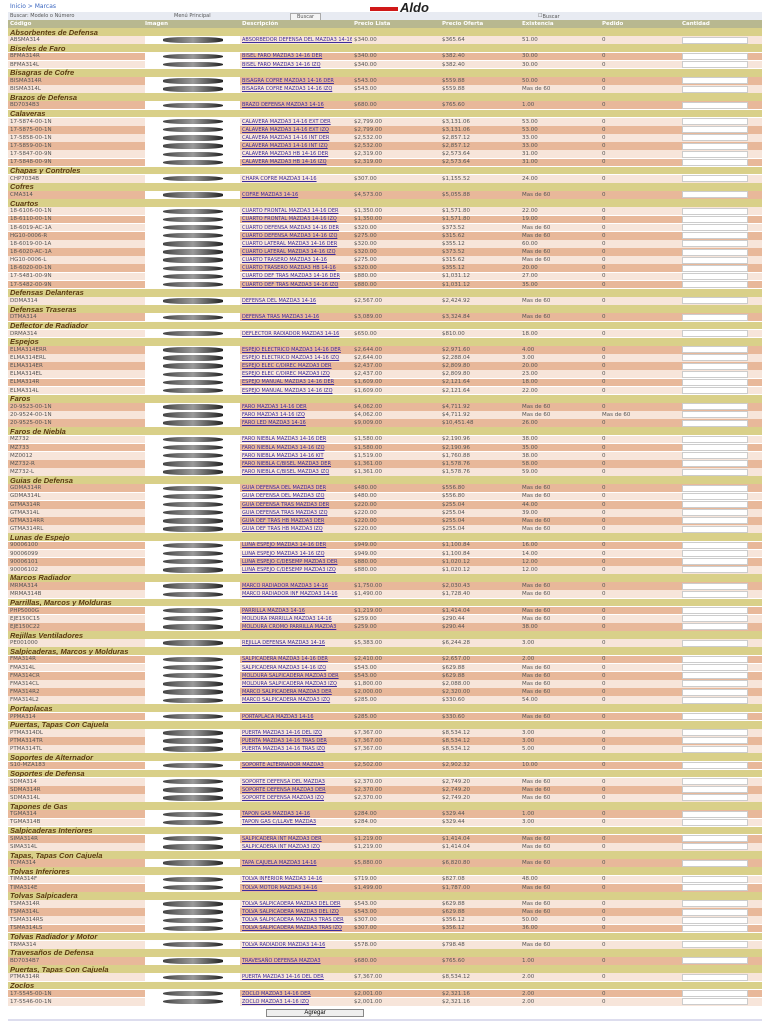 The height and width of the screenshot is (1024, 768). I want to click on part-description: MOLDURA PARRILLA MAZDA3 14-16, so click(287, 618).